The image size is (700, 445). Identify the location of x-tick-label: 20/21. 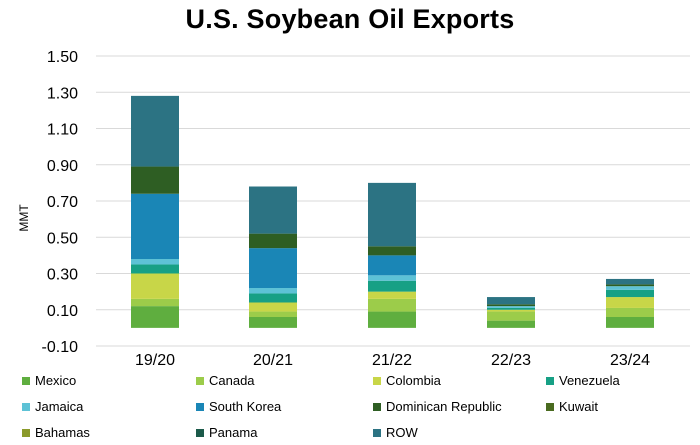
(273, 360).